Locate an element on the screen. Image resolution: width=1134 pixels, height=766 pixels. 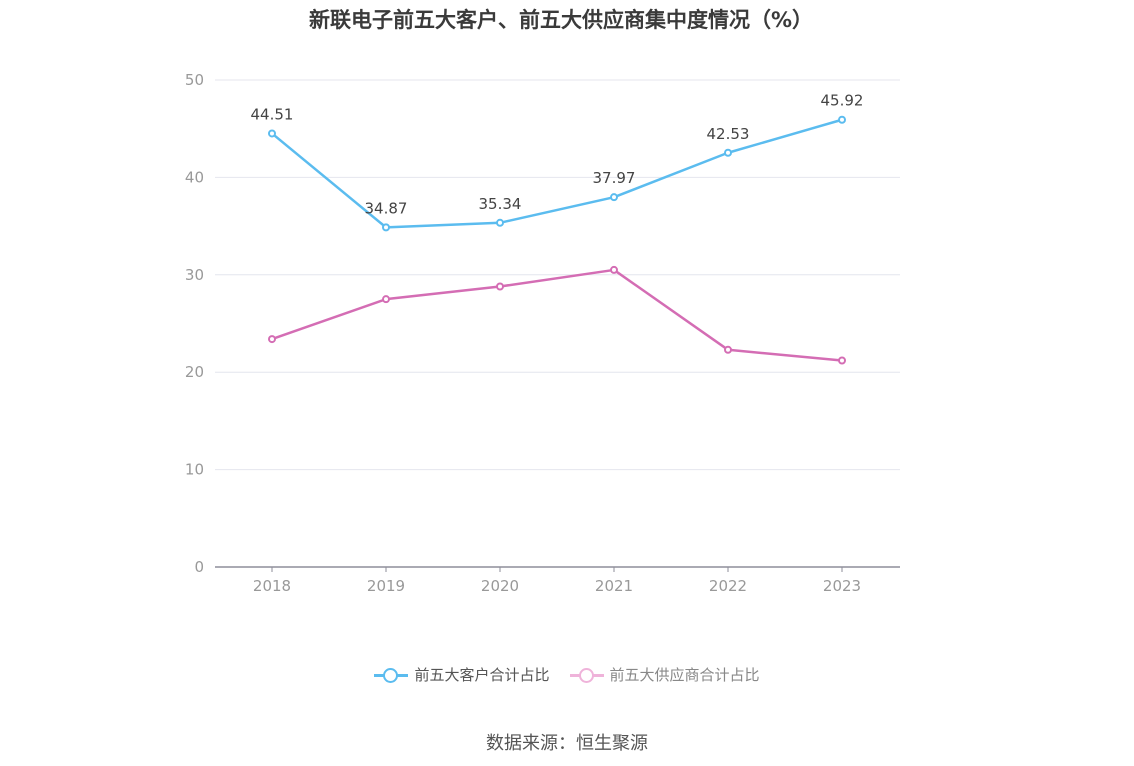
data-label: 34.87 is located at coordinates (386, 208).